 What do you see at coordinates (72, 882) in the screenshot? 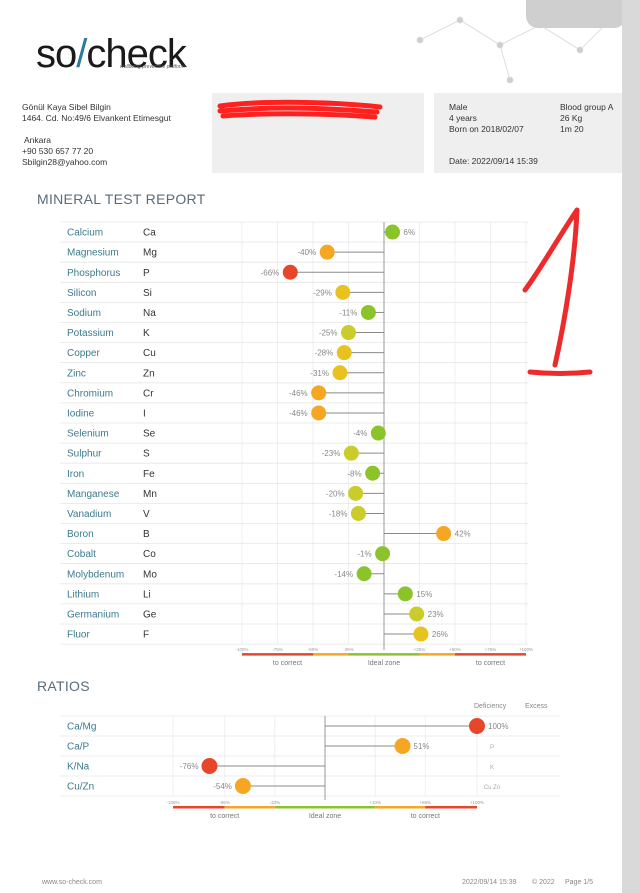
I see `footer-site: www.so-check.com` at bounding box center [72, 882].